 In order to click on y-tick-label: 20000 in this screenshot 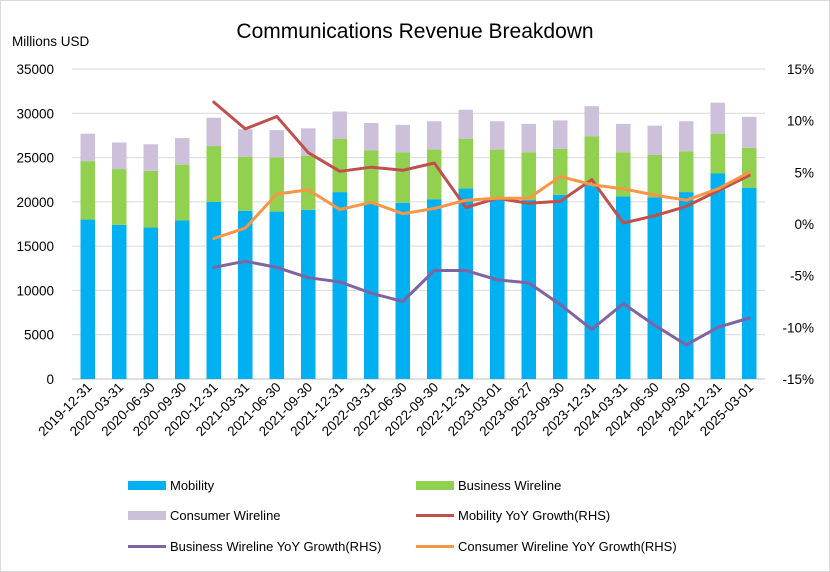, I will do `click(35, 202)`.